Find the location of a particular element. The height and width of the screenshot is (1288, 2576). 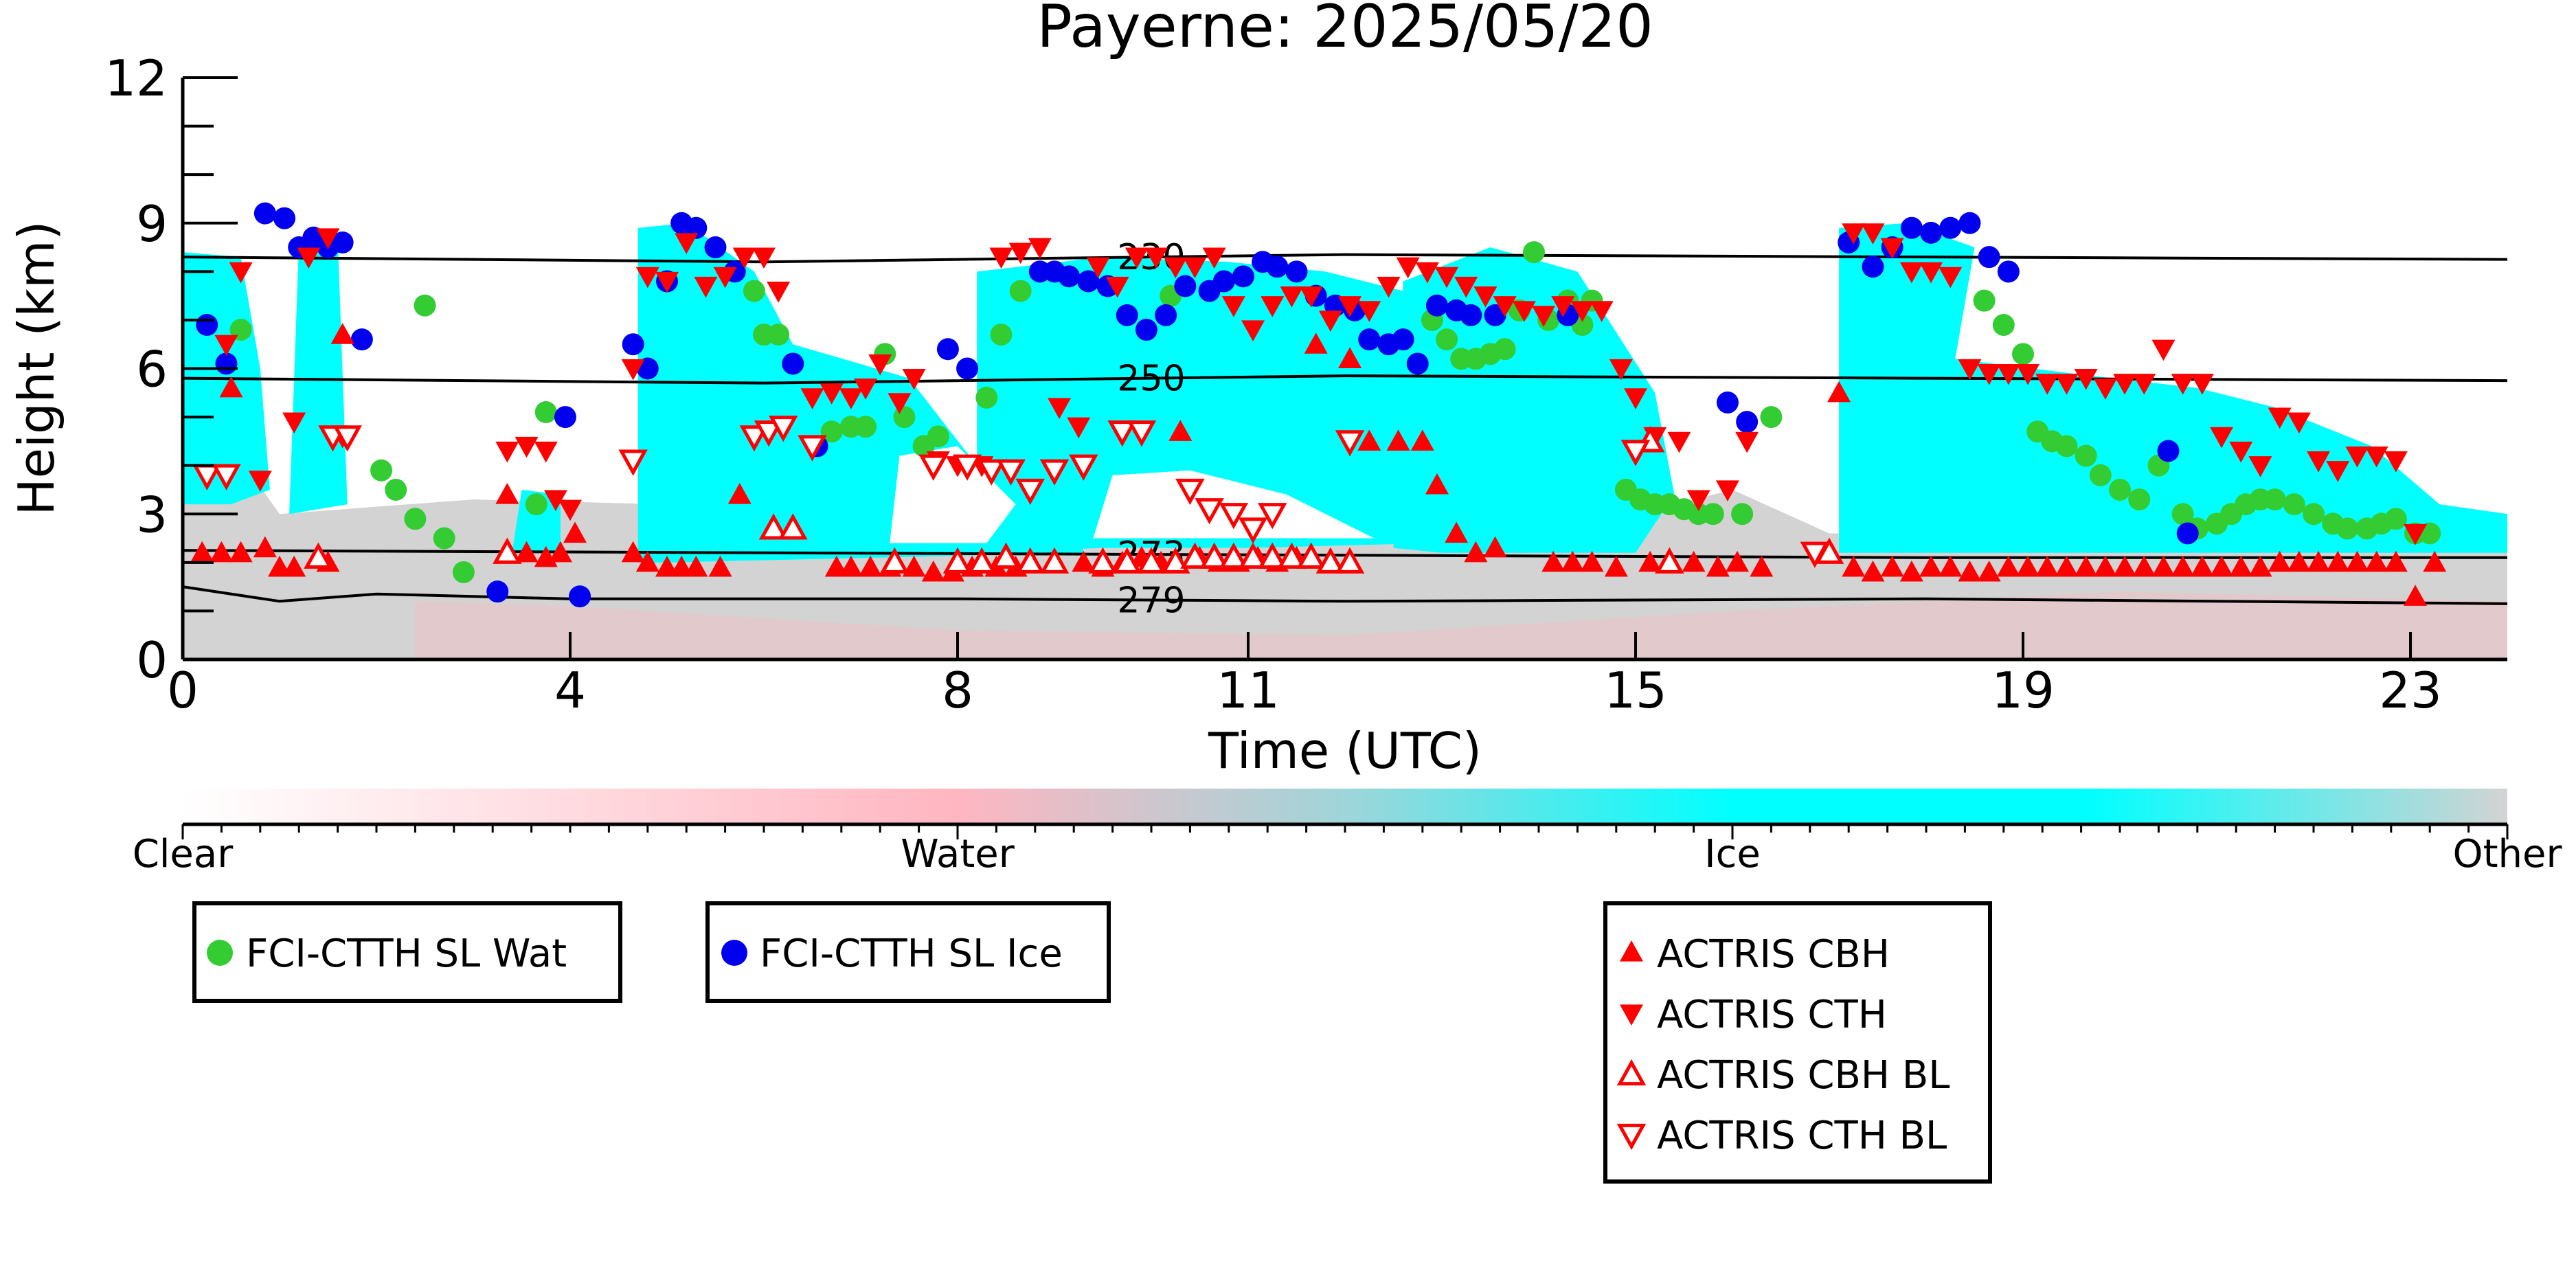

legend-box-wat: FCI-CTTH SL Wat is located at coordinates (407, 952).